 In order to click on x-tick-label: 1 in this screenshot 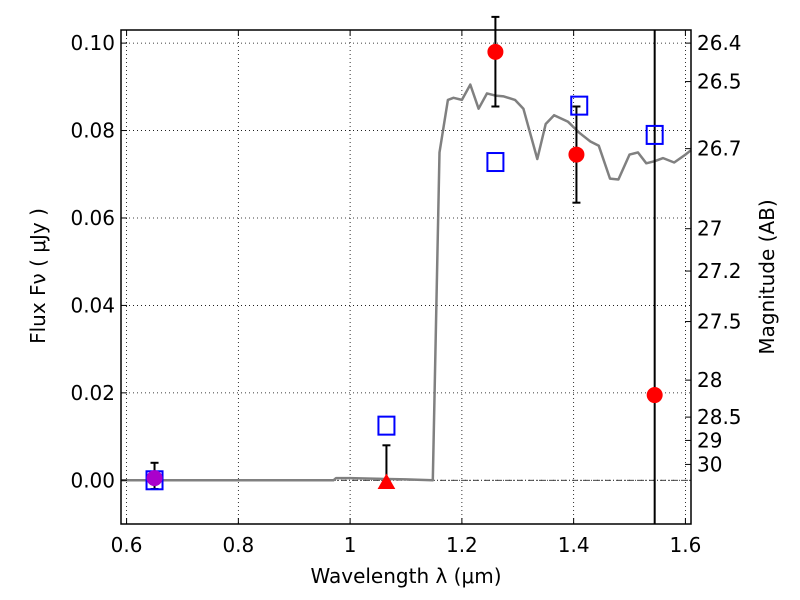, I will do `click(350, 545)`.